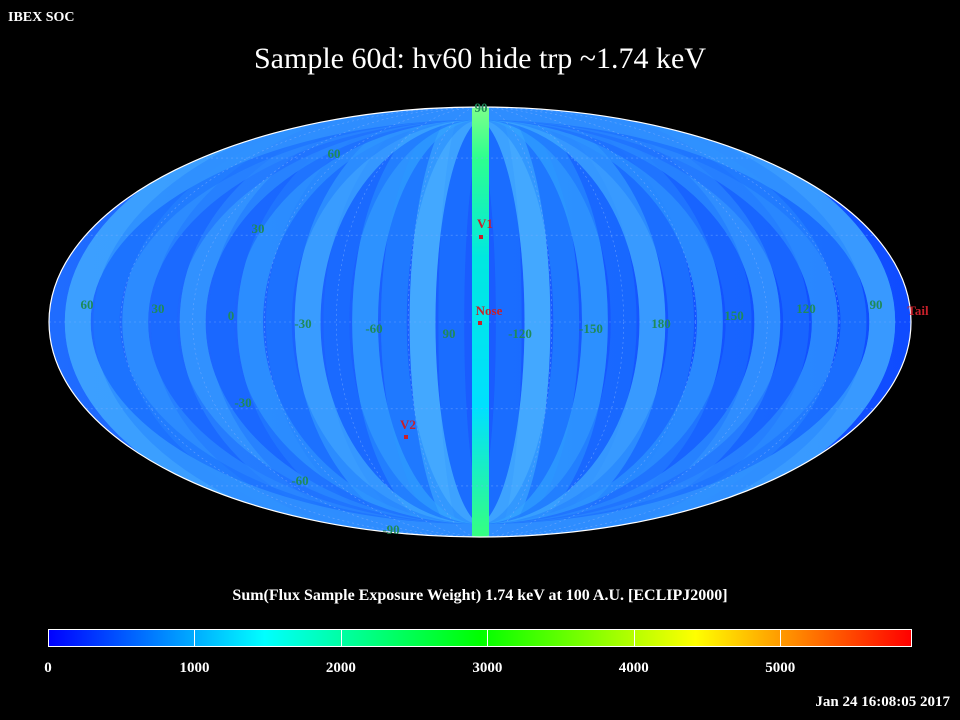 The image size is (960, 720). What do you see at coordinates (806, 308) in the screenshot?
I see `graticule-label: 120` at bounding box center [806, 308].